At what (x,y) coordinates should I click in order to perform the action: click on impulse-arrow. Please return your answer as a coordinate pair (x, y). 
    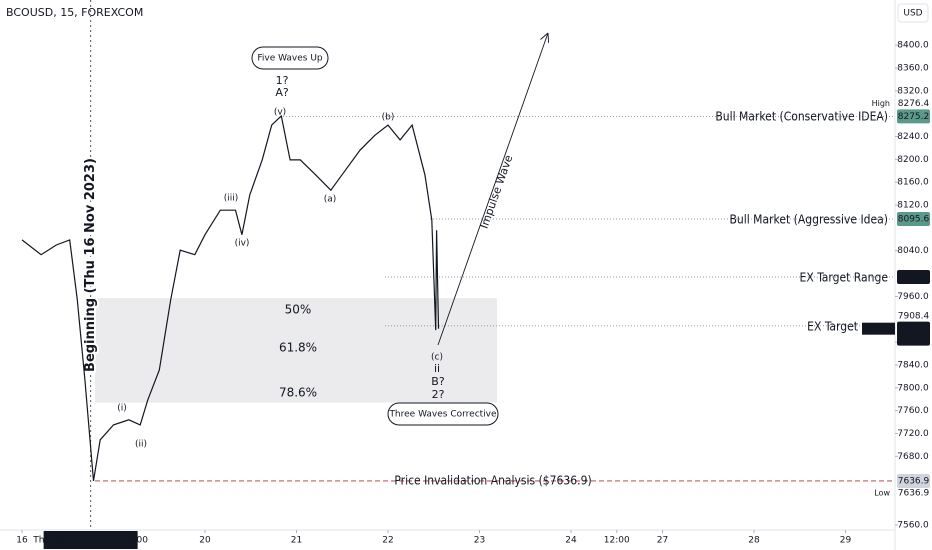
    Looking at the image, I should click on (493, 189).